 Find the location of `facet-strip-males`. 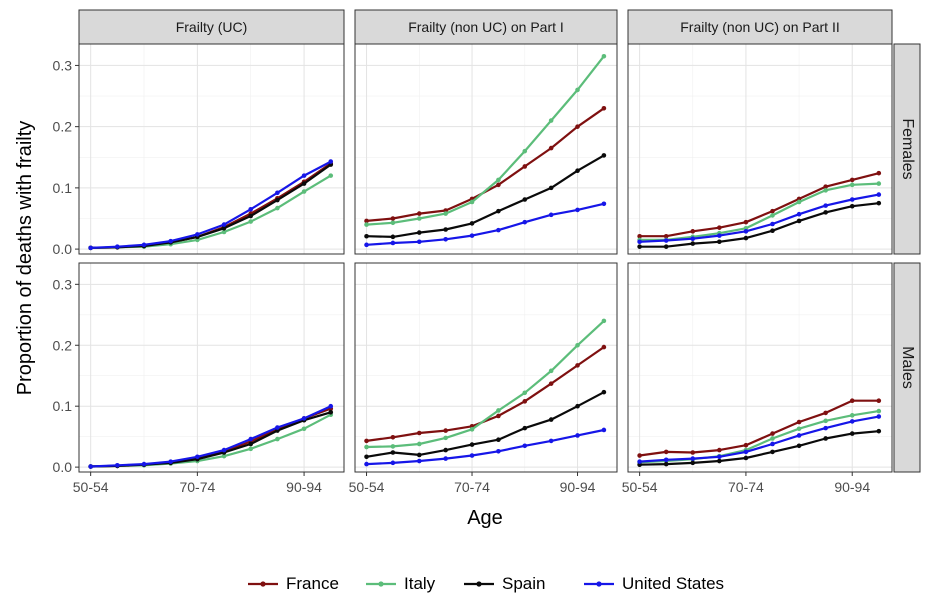

facet-strip-males is located at coordinates (907, 367).